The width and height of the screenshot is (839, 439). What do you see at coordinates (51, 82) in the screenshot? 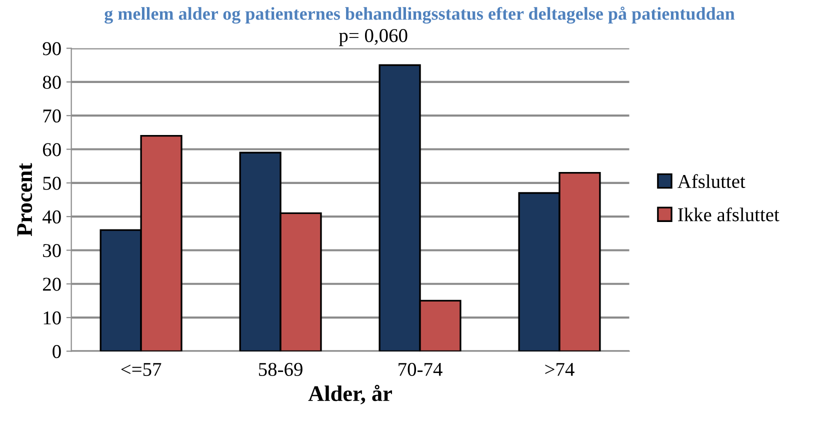
I see `y-tick-label: 80` at bounding box center [51, 82].